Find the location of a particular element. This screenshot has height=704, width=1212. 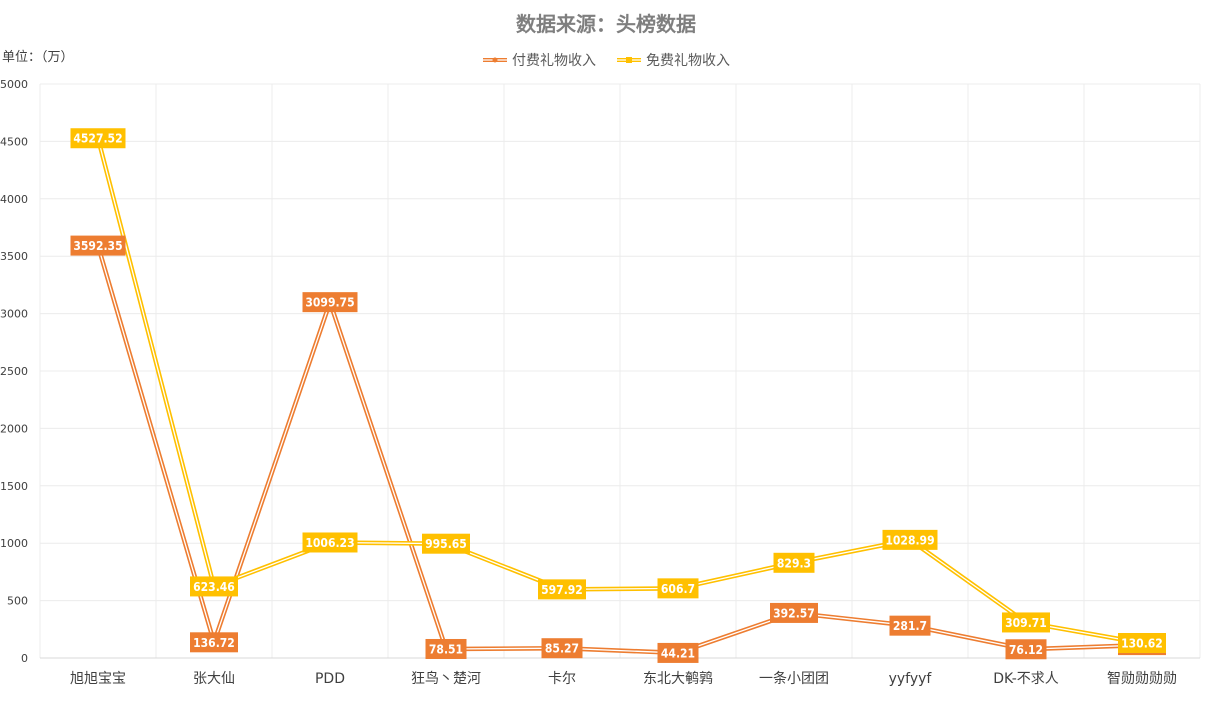

data-label-text: 1006.23 is located at coordinates (329, 543).